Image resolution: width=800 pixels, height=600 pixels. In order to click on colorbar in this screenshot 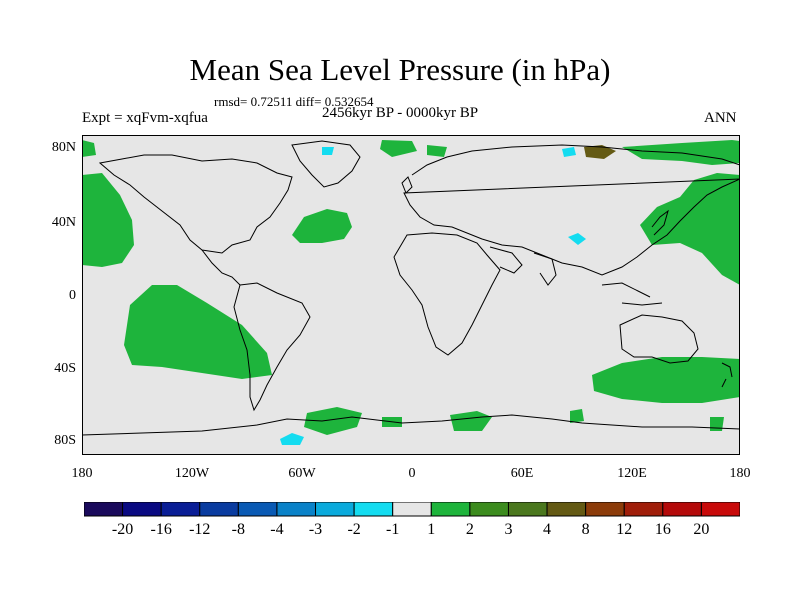, I will do `click(412, 509)`.